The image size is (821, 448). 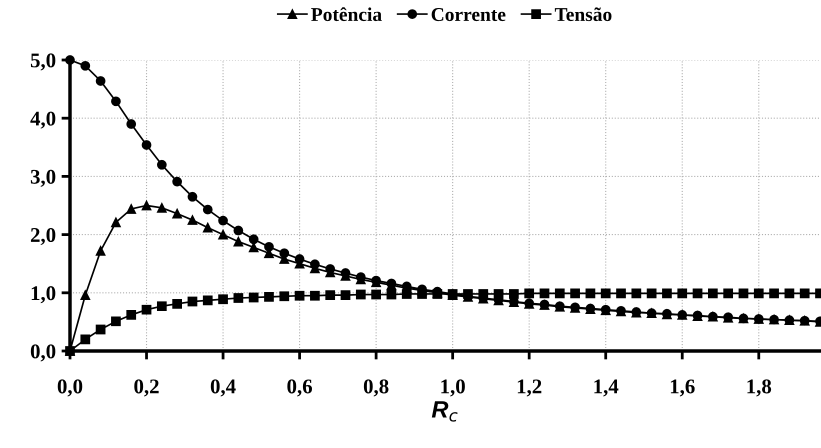 I want to click on x-tick-label: 1,0, so click(x=453, y=387).